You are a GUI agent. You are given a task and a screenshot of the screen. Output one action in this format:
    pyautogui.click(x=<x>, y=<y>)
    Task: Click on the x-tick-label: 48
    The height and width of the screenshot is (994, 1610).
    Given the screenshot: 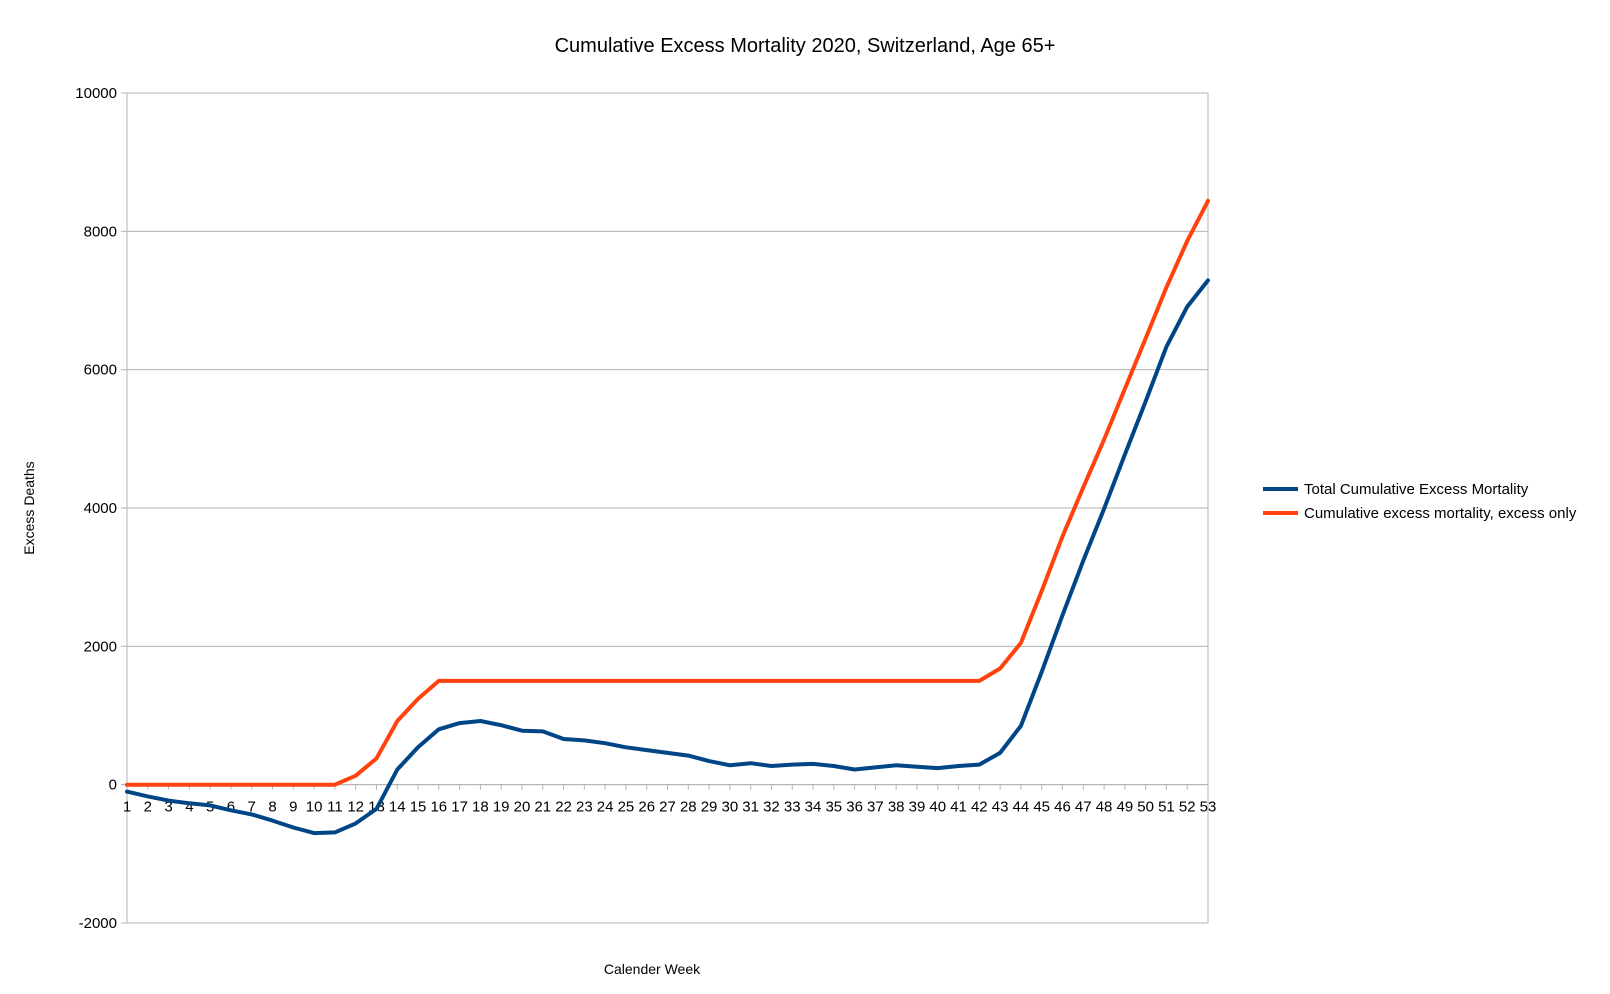 What is the action you would take?
    pyautogui.click(x=1104, y=807)
    